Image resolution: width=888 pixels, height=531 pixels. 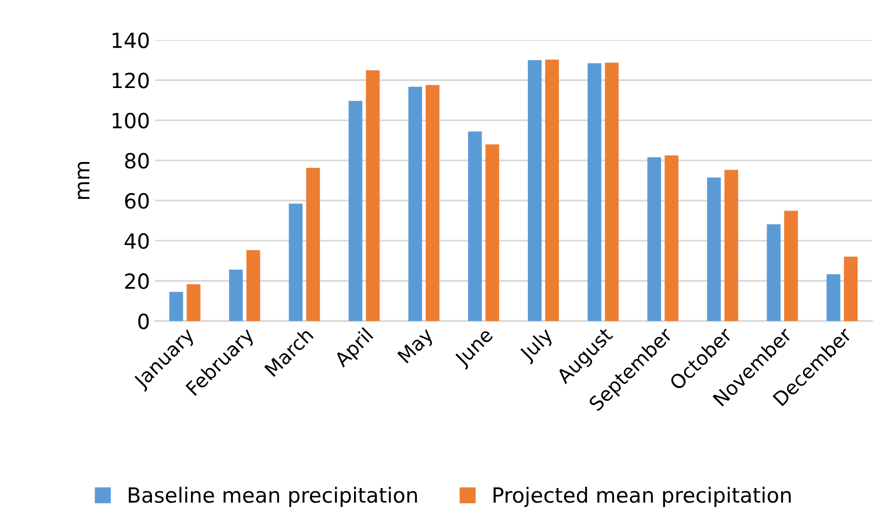 I want to click on y-tick-label: 0, so click(x=143, y=321).